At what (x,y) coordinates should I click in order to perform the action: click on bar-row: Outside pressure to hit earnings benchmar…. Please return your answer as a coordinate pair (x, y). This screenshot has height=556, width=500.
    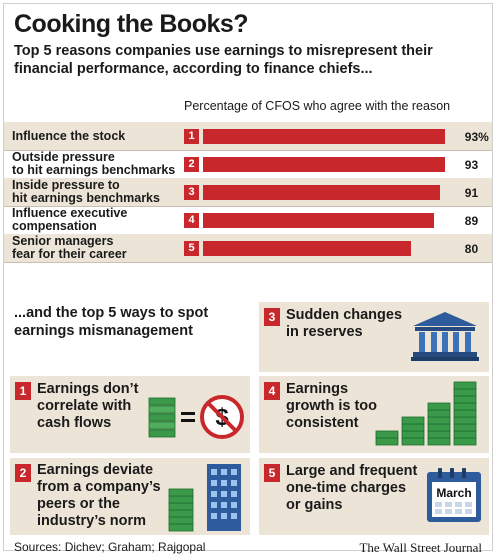
    Looking at the image, I should click on (248, 164).